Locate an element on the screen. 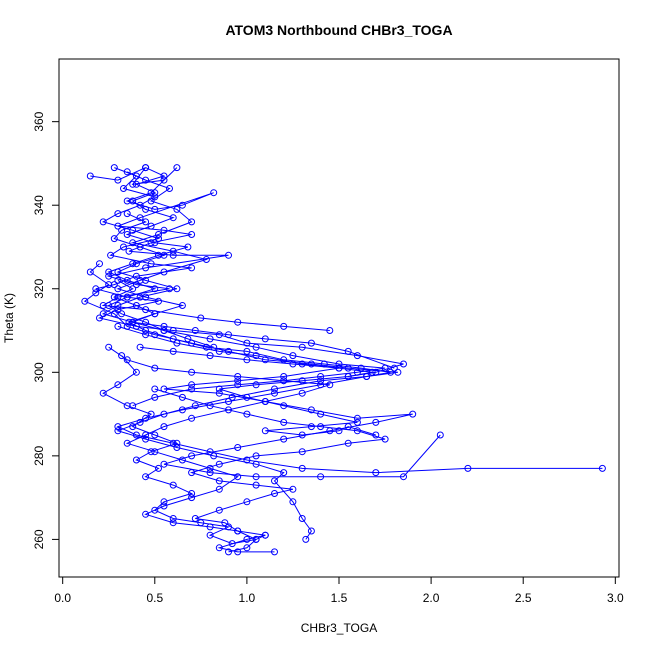 The width and height of the screenshot is (650, 650). x-tick-label: 0.0 is located at coordinates (62, 598).